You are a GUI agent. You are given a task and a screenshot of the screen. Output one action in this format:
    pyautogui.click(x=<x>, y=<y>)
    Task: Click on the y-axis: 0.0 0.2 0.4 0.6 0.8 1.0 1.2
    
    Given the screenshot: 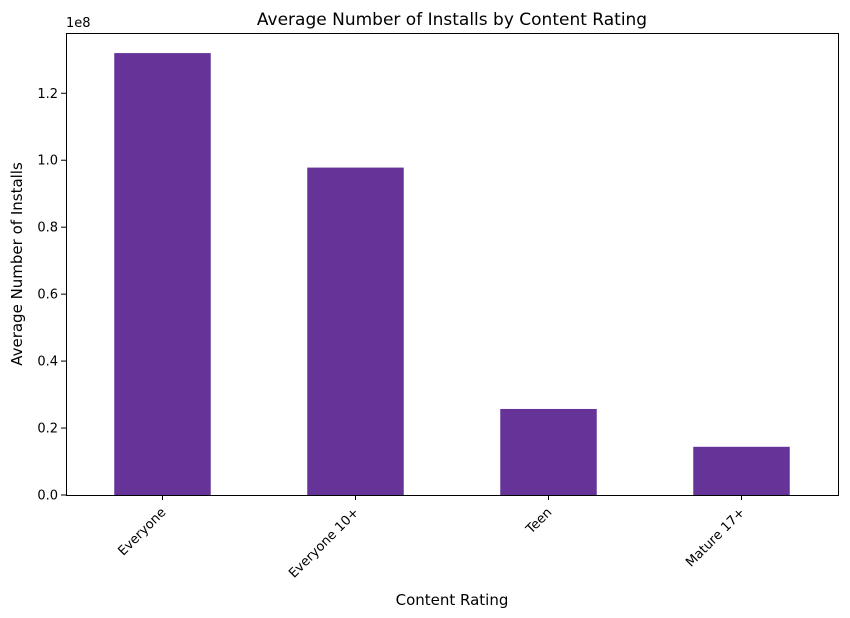 What is the action you would take?
    pyautogui.click(x=51, y=295)
    